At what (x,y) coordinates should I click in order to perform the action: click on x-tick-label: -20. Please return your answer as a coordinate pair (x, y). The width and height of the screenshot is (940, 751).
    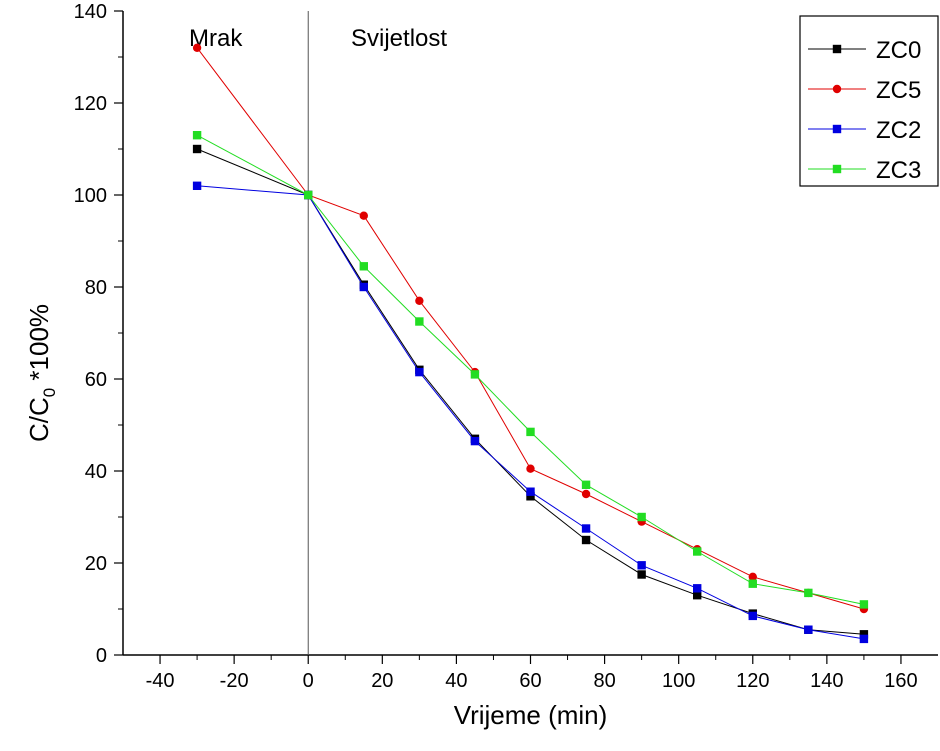
    Looking at the image, I should click on (234, 681).